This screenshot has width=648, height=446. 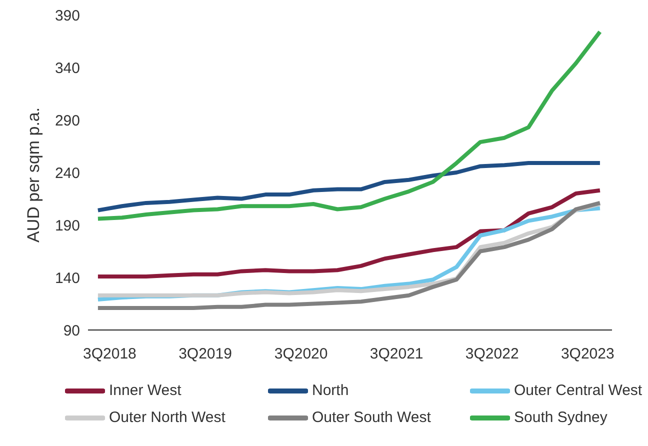 What do you see at coordinates (578, 390) in the screenshot?
I see `legend-label: Outer Central West` at bounding box center [578, 390].